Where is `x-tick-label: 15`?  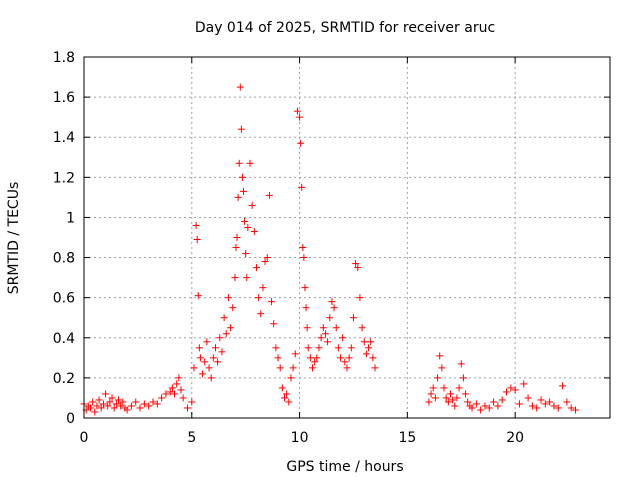 x-tick-label: 15 is located at coordinates (407, 438).